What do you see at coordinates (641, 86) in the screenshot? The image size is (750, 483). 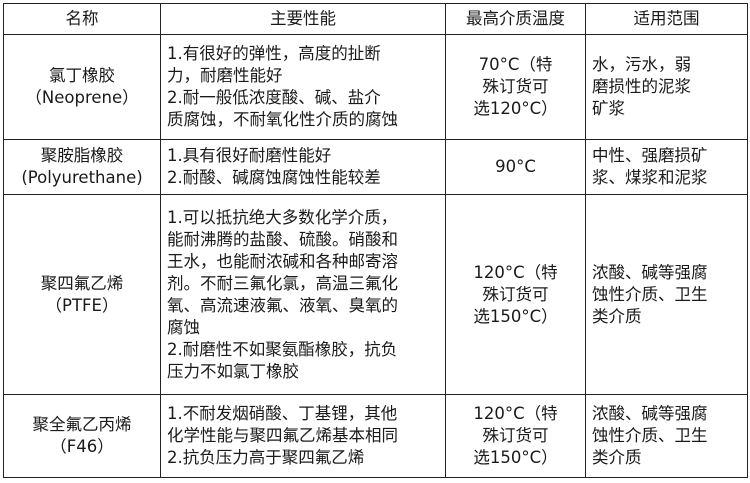 I see `cell-line: 磨损性的泥浆` at bounding box center [641, 86].